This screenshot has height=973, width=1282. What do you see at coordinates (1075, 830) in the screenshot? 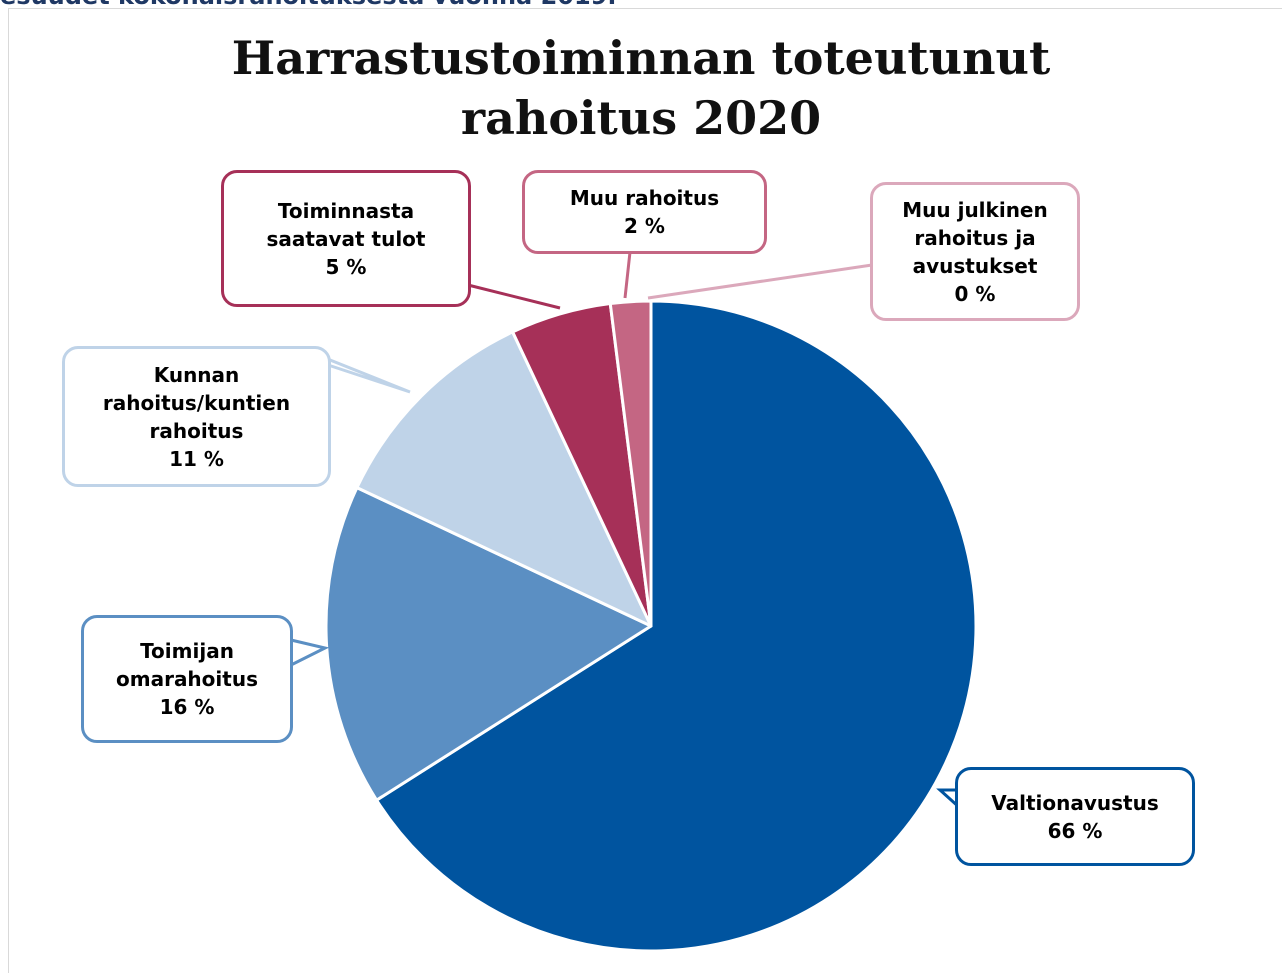
I see `value-label: 66 %` at bounding box center [1075, 830].